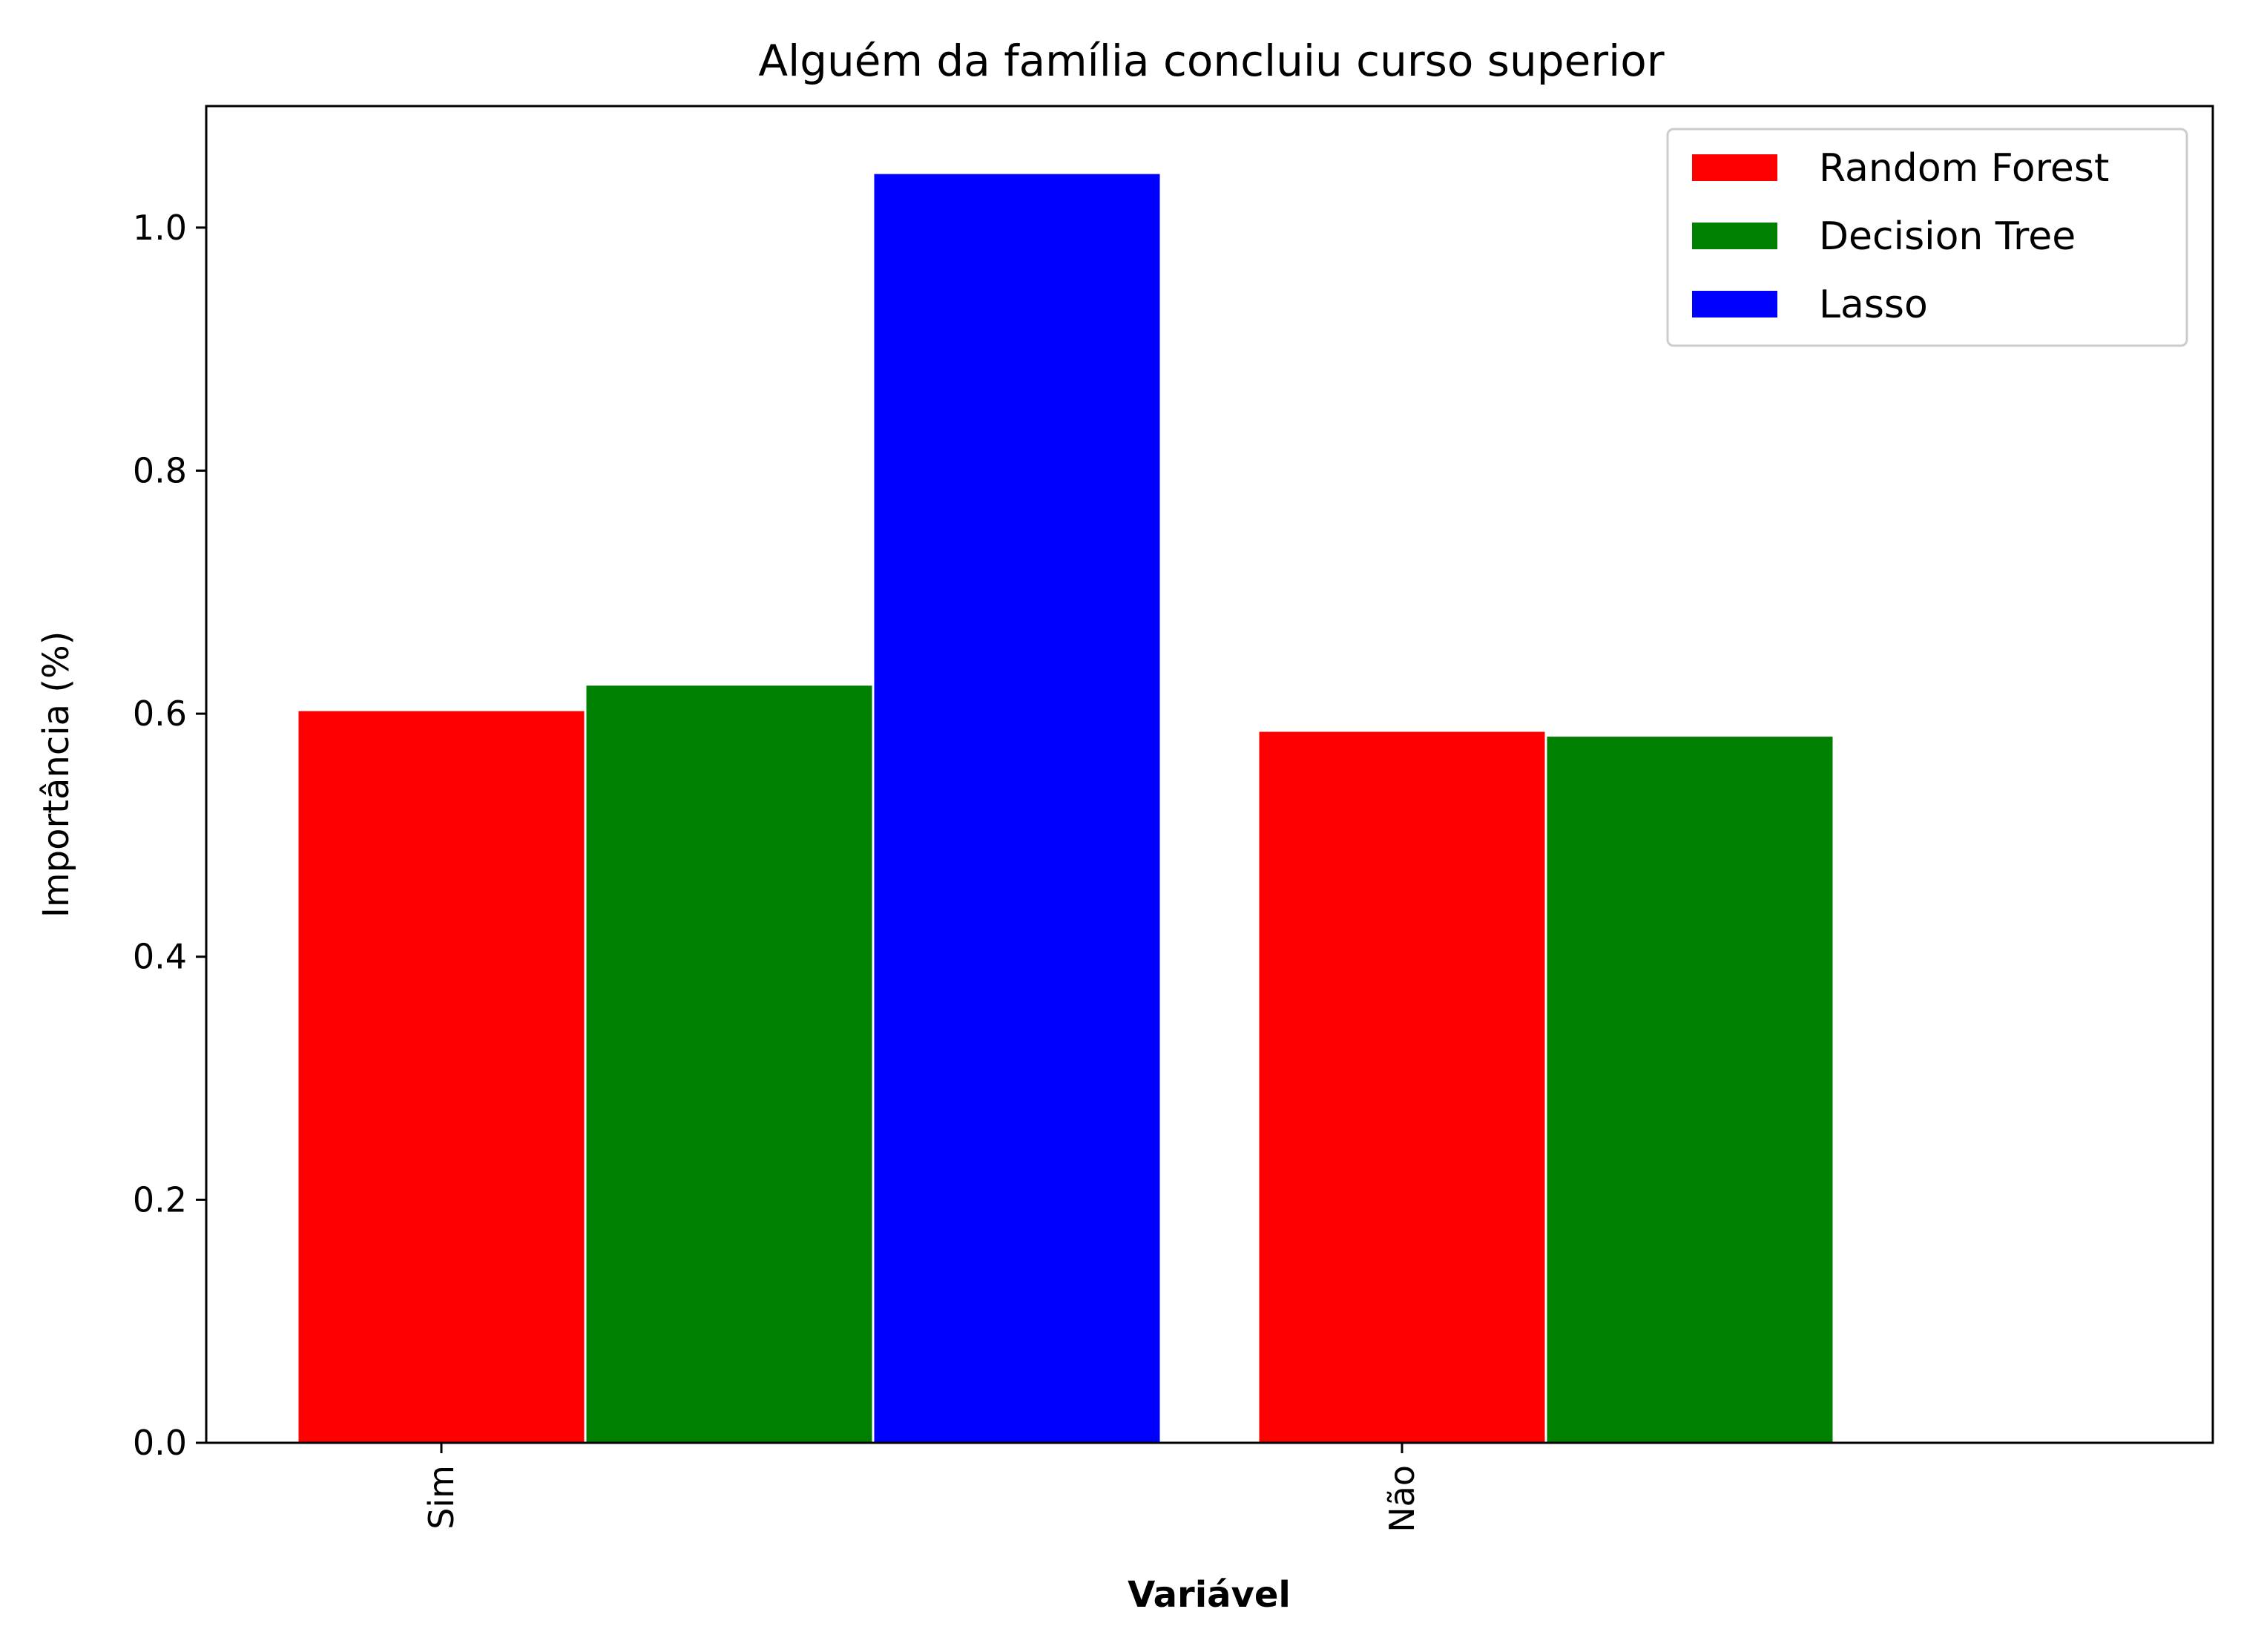 This screenshot has height=1652, width=2241. Describe the element at coordinates (160, 1199) in the screenshot. I see `y-tick-label: 0.2` at that location.